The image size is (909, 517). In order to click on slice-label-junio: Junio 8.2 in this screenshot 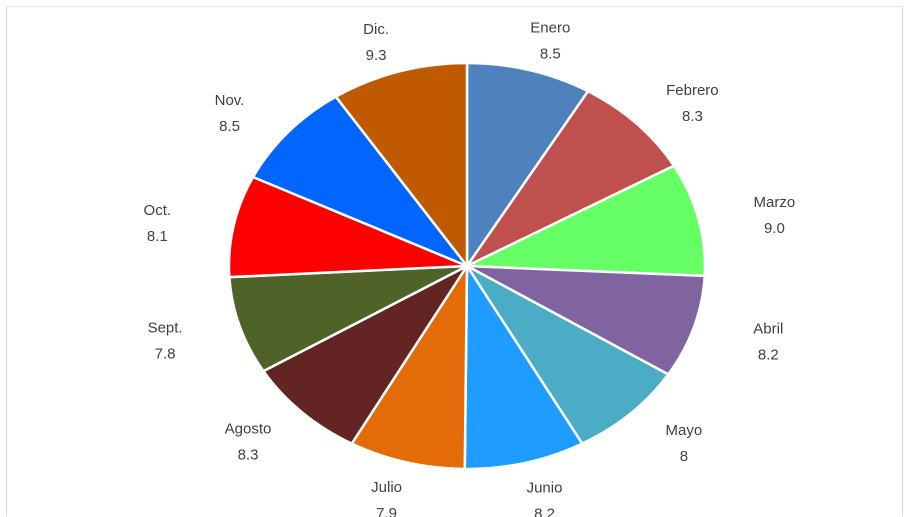, I will do `click(545, 498)`.